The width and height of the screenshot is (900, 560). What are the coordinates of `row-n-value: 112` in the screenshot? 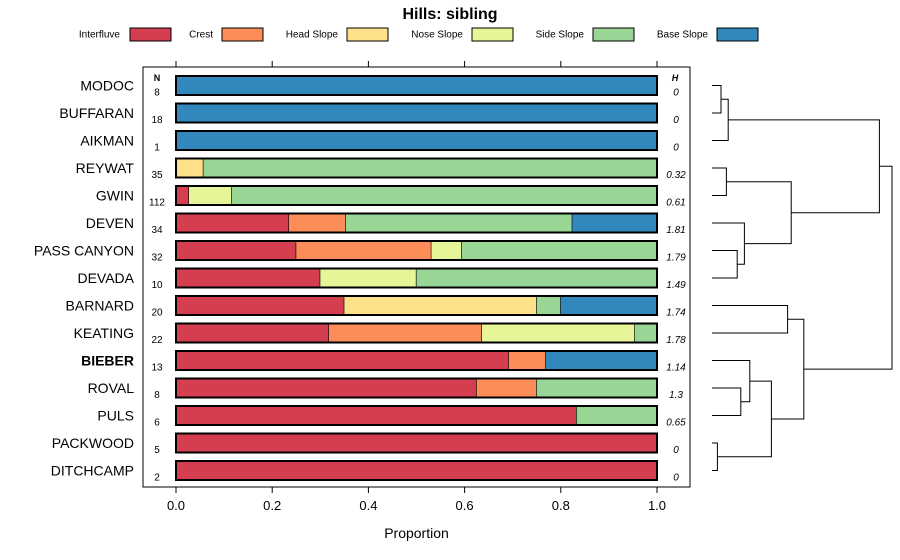 It's located at (157, 203).